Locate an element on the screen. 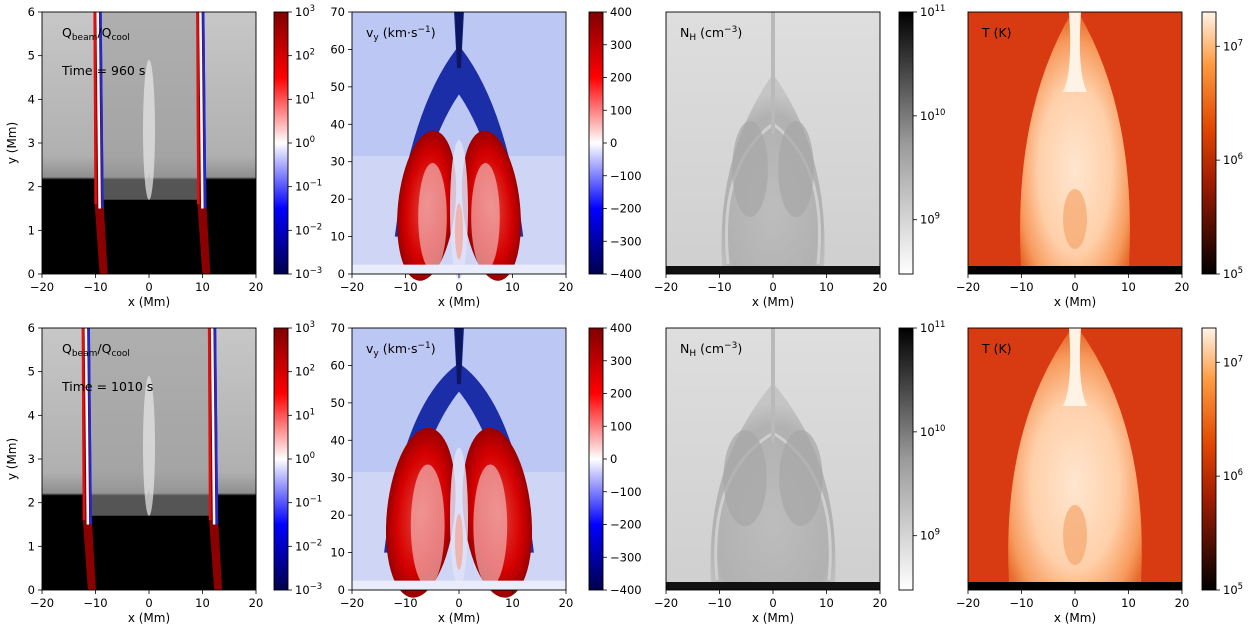 This screenshot has width=1256, height=638. y-tick-label: 10 is located at coordinates (337, 237).